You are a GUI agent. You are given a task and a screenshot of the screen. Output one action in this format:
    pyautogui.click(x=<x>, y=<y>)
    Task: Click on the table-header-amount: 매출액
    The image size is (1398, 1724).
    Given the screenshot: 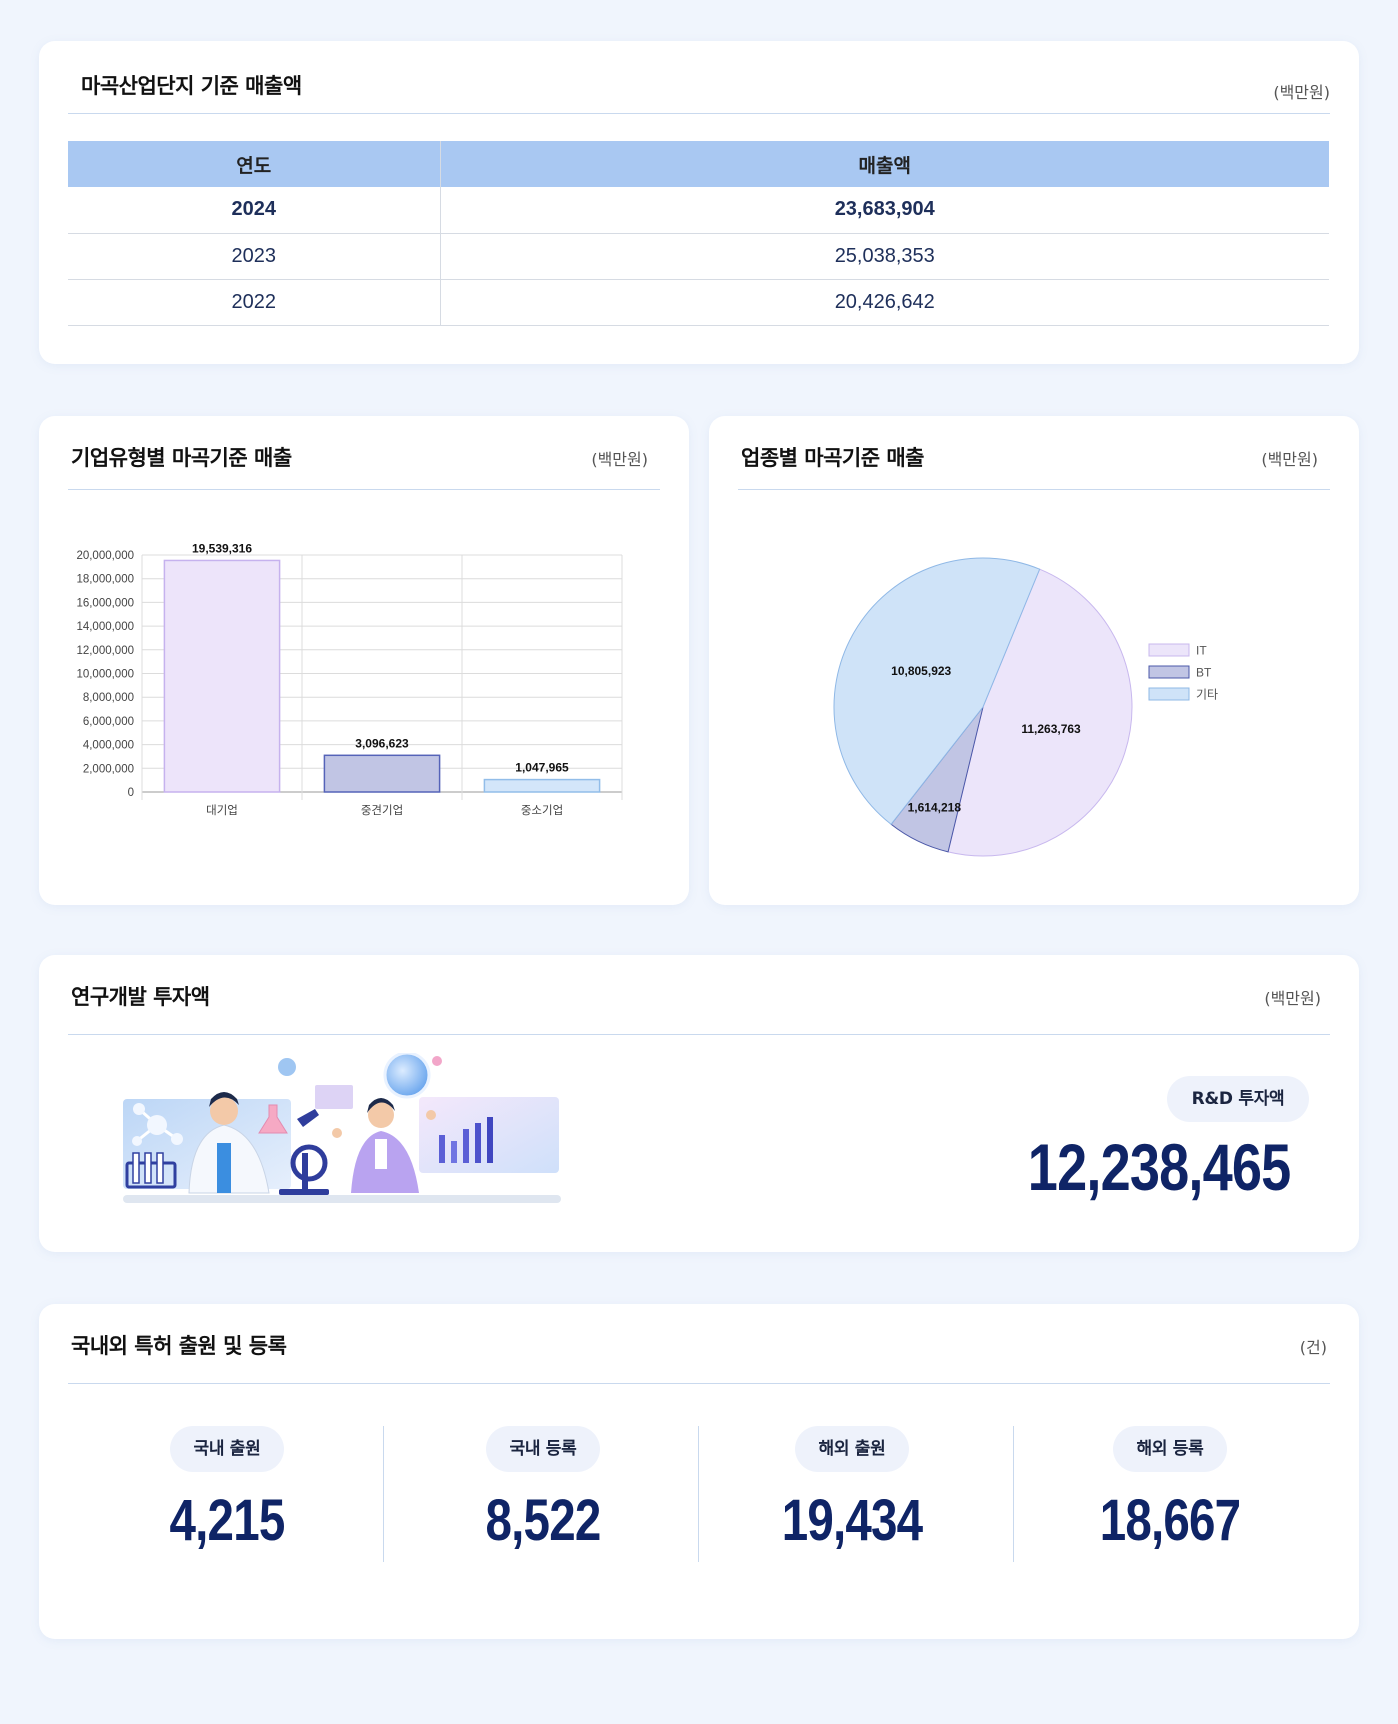 What is the action you would take?
    pyautogui.click(x=884, y=164)
    